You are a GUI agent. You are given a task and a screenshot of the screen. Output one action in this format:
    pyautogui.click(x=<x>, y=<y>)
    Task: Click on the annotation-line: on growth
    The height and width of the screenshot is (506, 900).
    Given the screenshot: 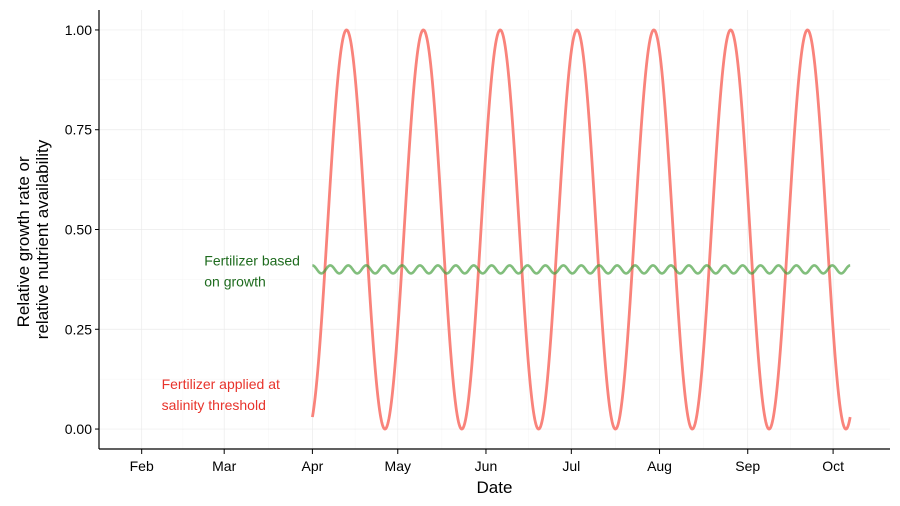 What is the action you would take?
    pyautogui.click(x=234, y=281)
    